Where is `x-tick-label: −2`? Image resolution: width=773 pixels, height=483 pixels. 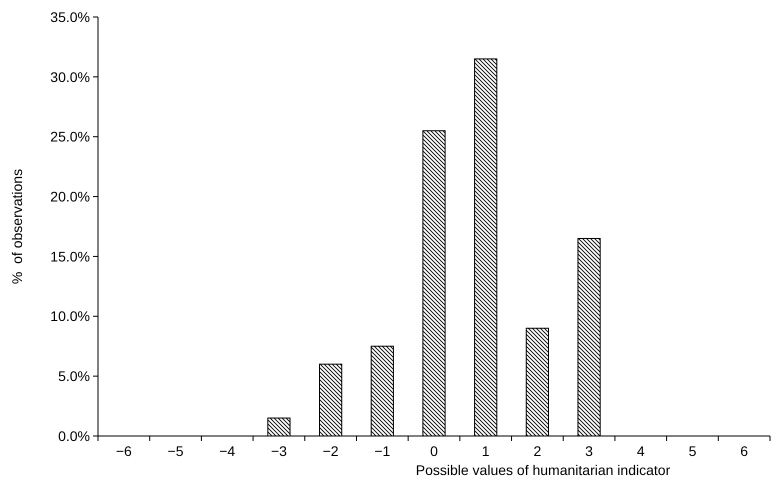
x-tick-label: −2 is located at coordinates (330, 451).